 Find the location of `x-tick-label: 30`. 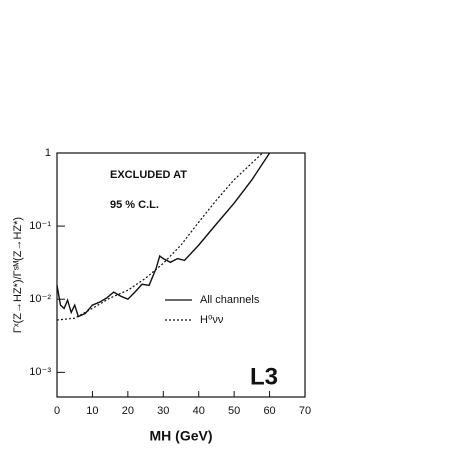

x-tick-label: 30 is located at coordinates (163, 411).